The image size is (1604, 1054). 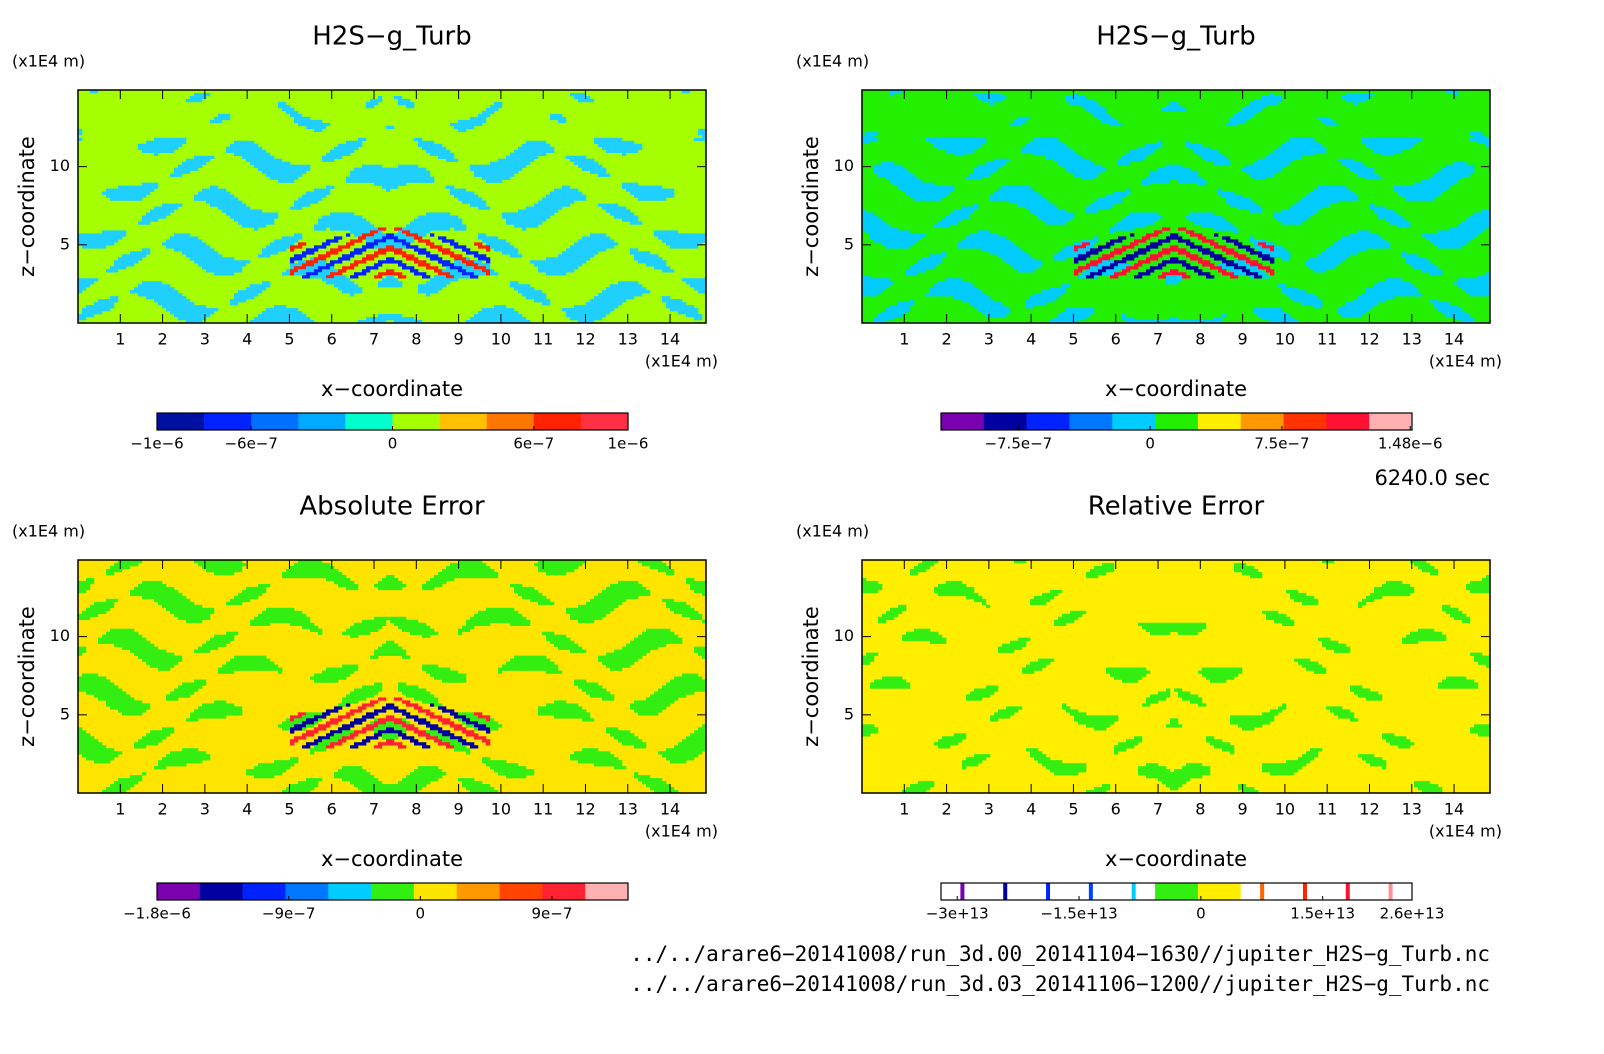 What do you see at coordinates (1150, 444) in the screenshot?
I see `colorbar-tick-label: 0` at bounding box center [1150, 444].